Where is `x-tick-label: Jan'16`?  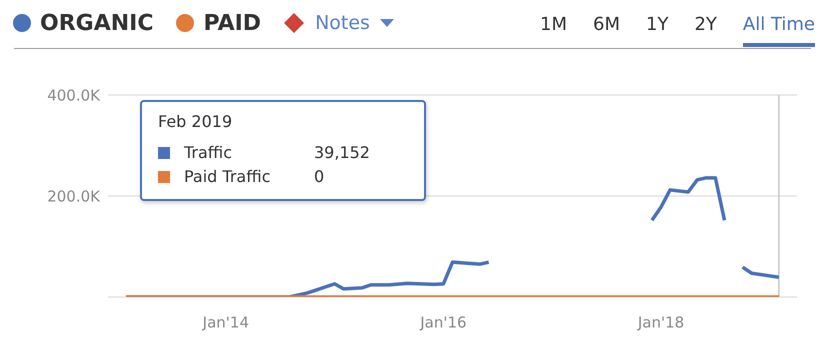
x-tick-label: Jan'16 is located at coordinates (443, 323).